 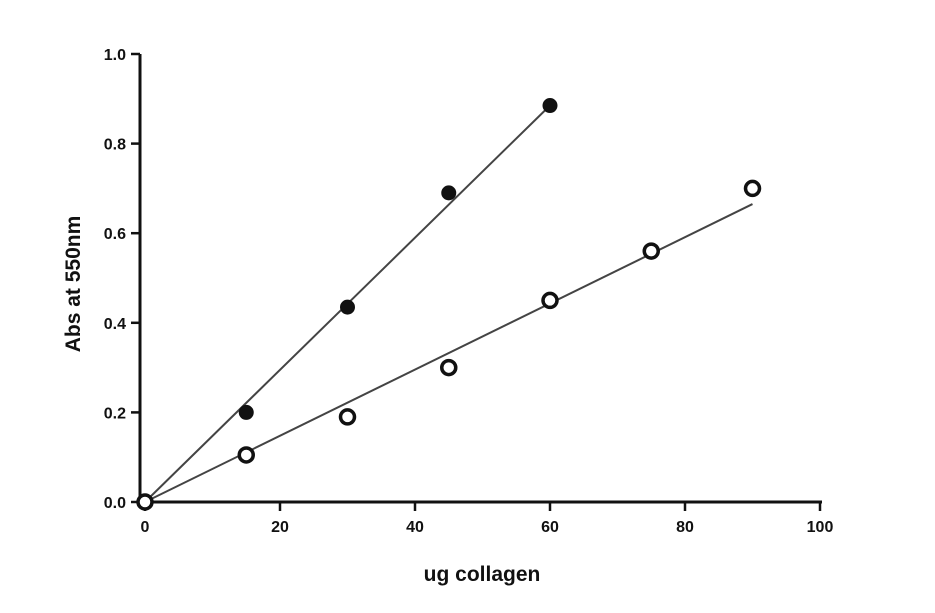 What do you see at coordinates (115, 55) in the screenshot?
I see `y-tick-label: 1.0` at bounding box center [115, 55].